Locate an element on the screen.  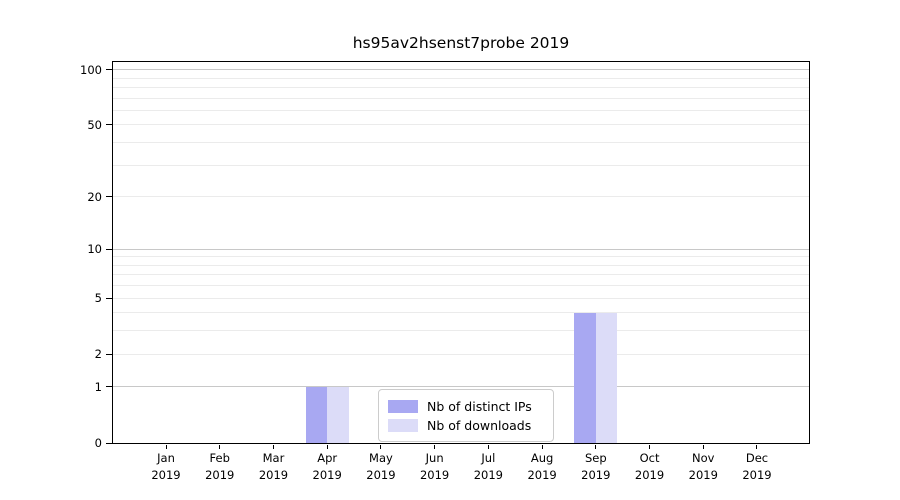
bar-distinct-ips-sep is located at coordinates (585, 377).